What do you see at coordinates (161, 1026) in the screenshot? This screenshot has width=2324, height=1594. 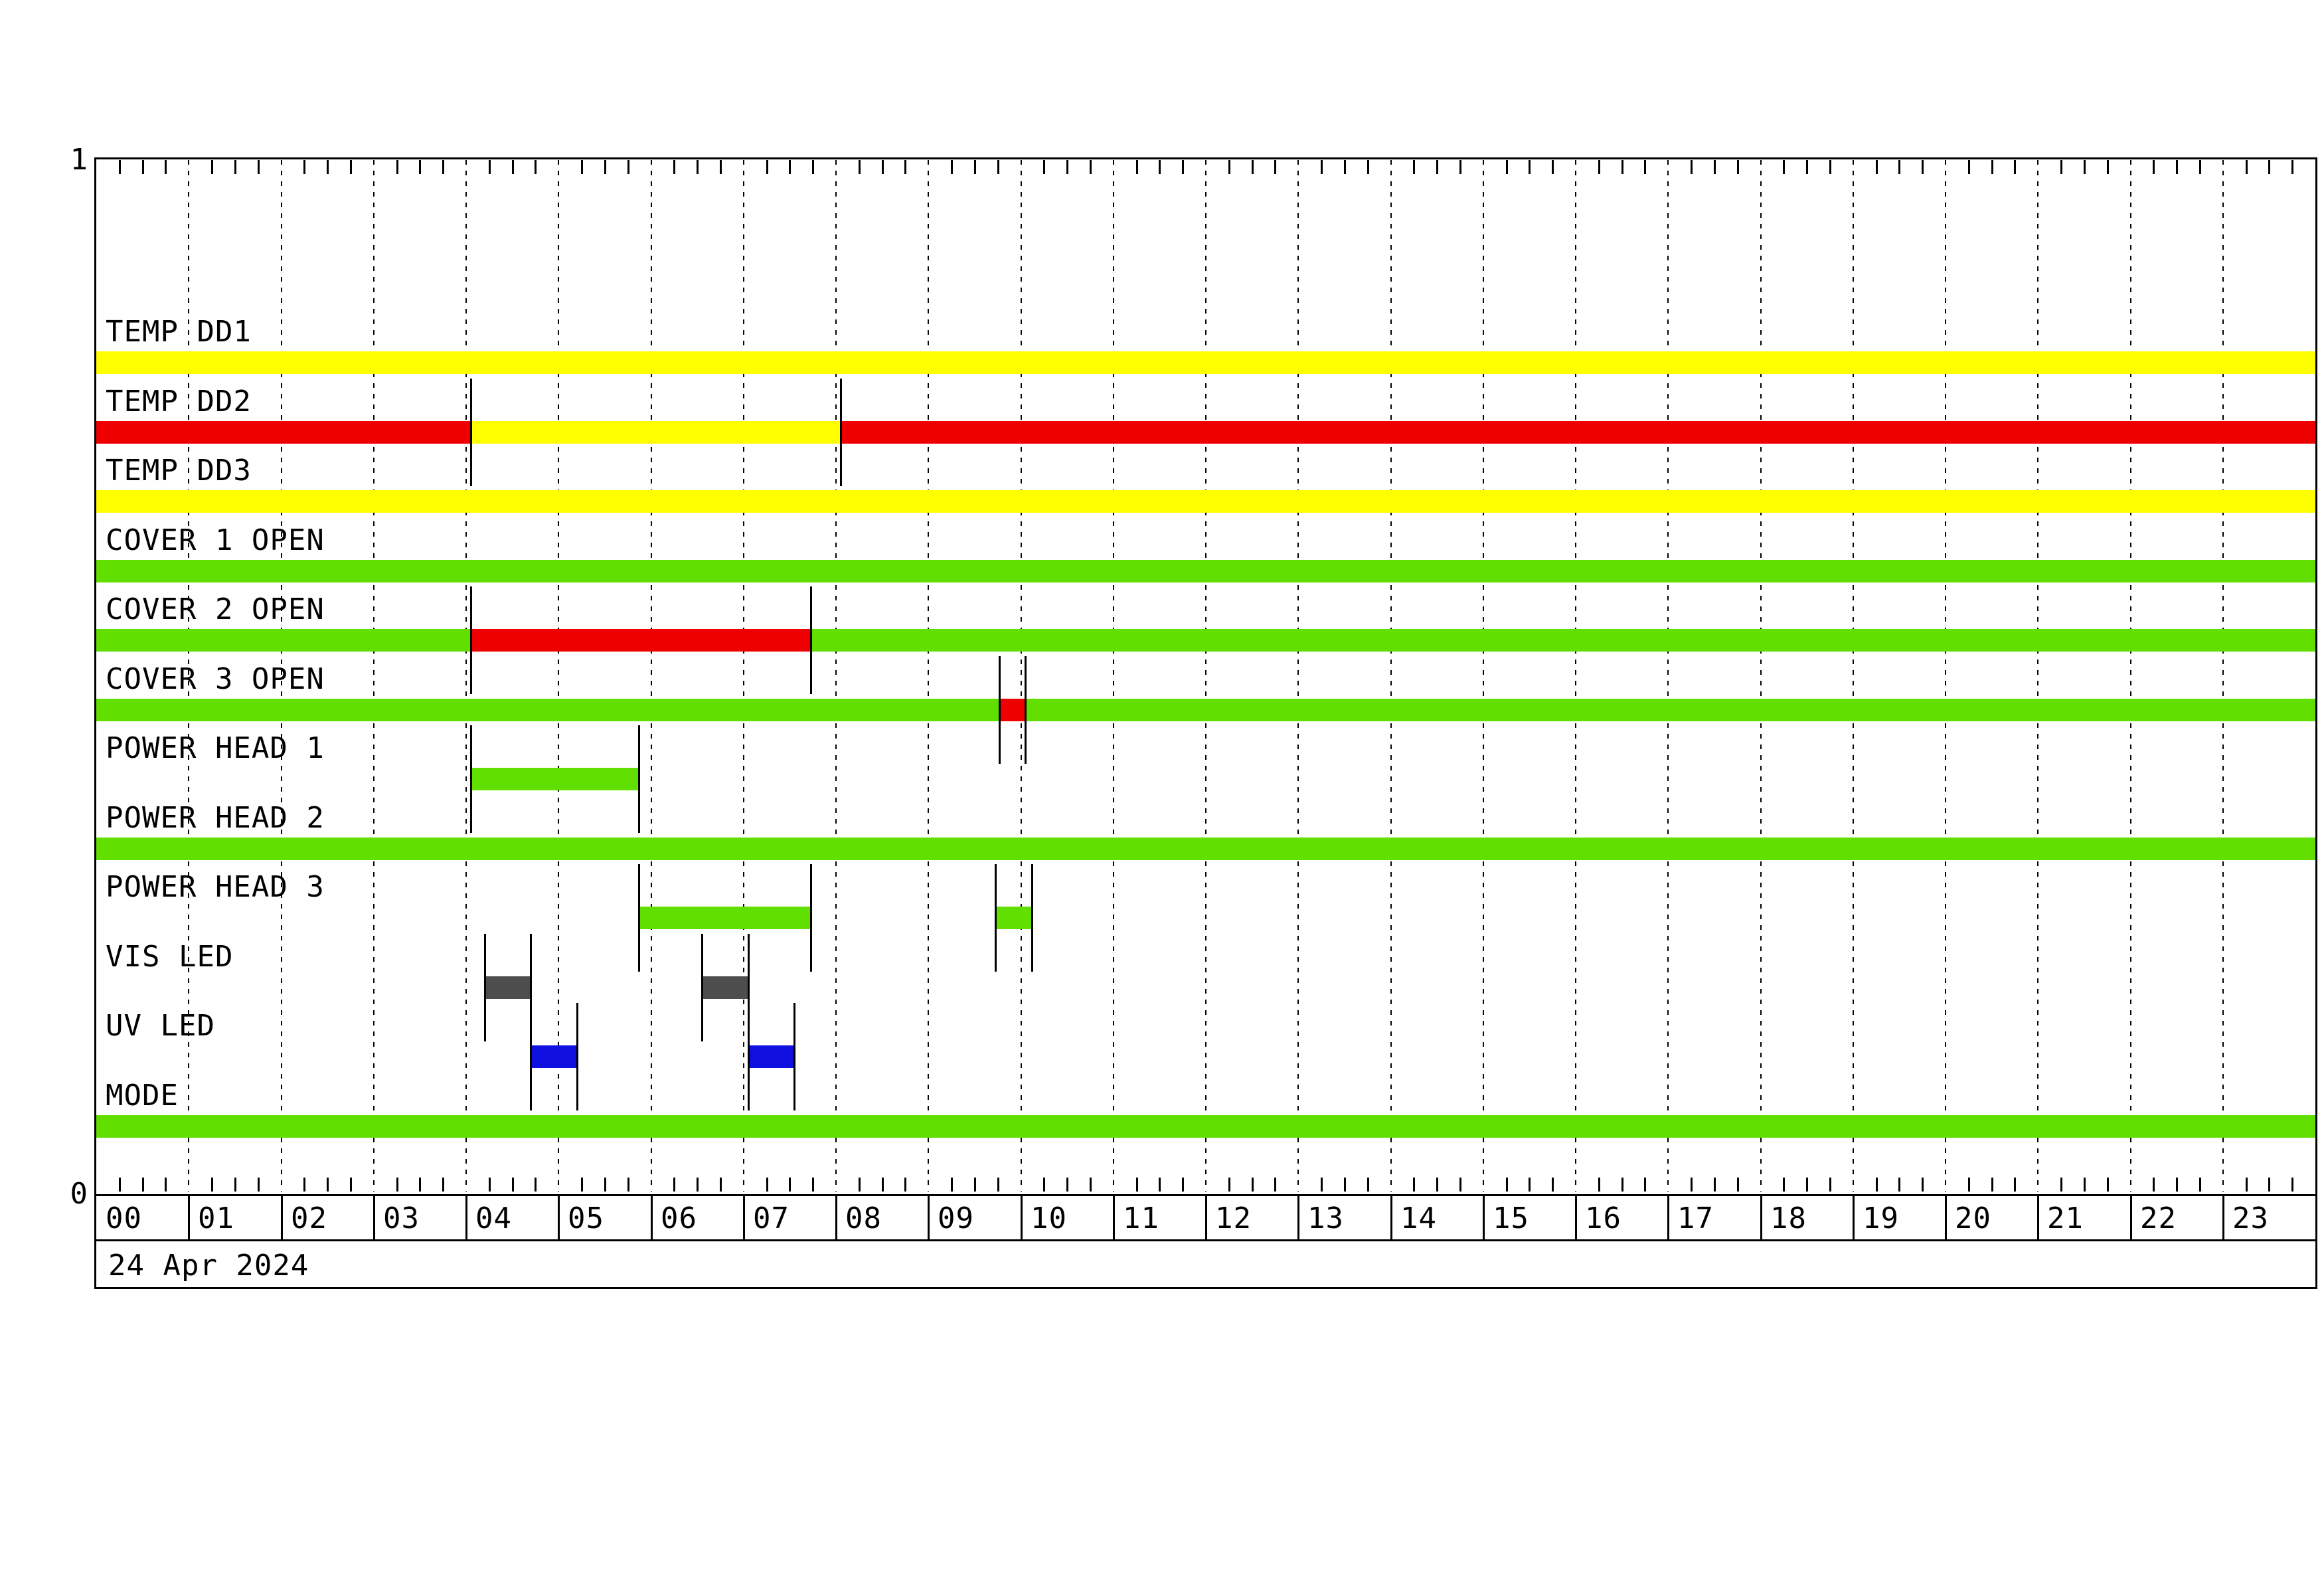 I see `row-label: UV LED` at bounding box center [161, 1026].